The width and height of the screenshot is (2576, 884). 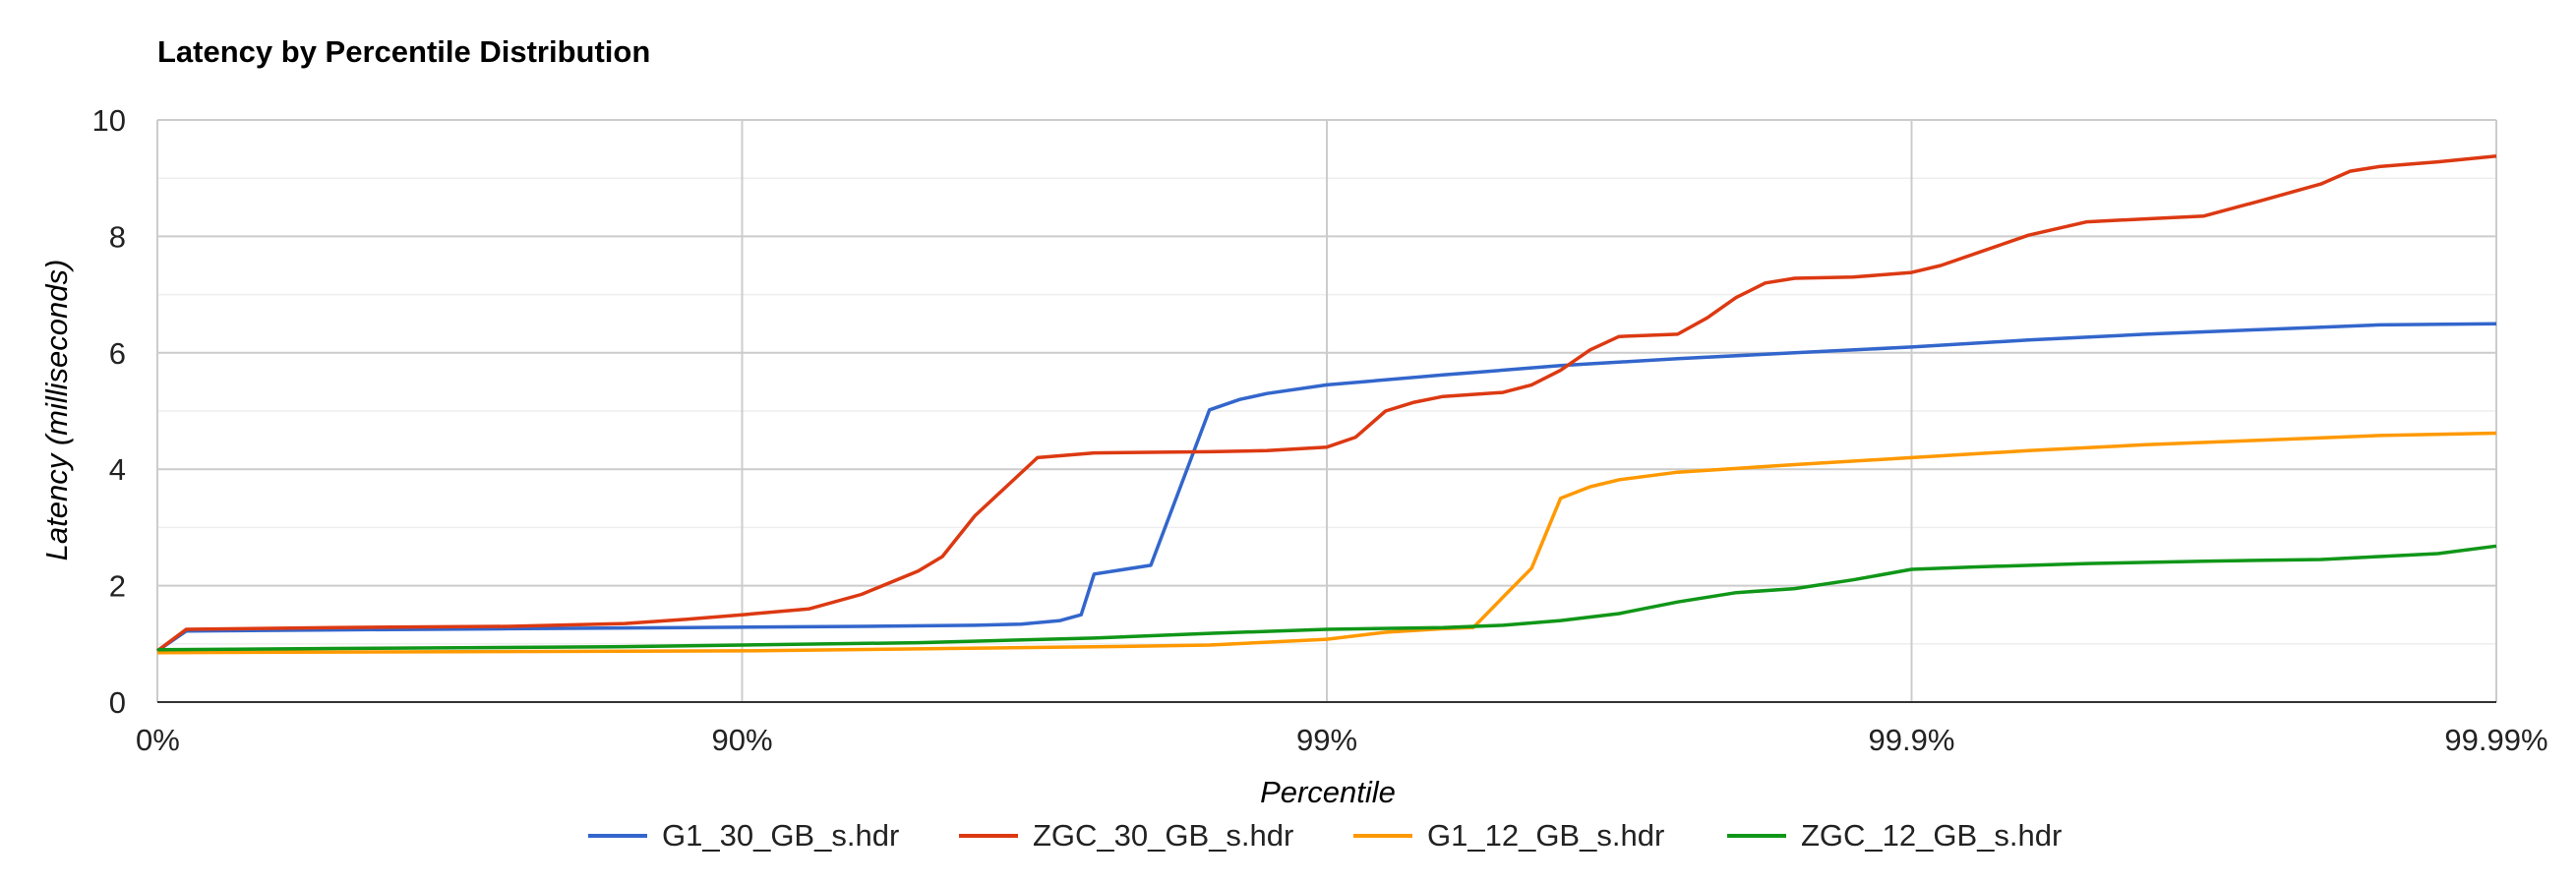 I want to click on y-axis-title: Latency (milliseconds), so click(x=57, y=410).